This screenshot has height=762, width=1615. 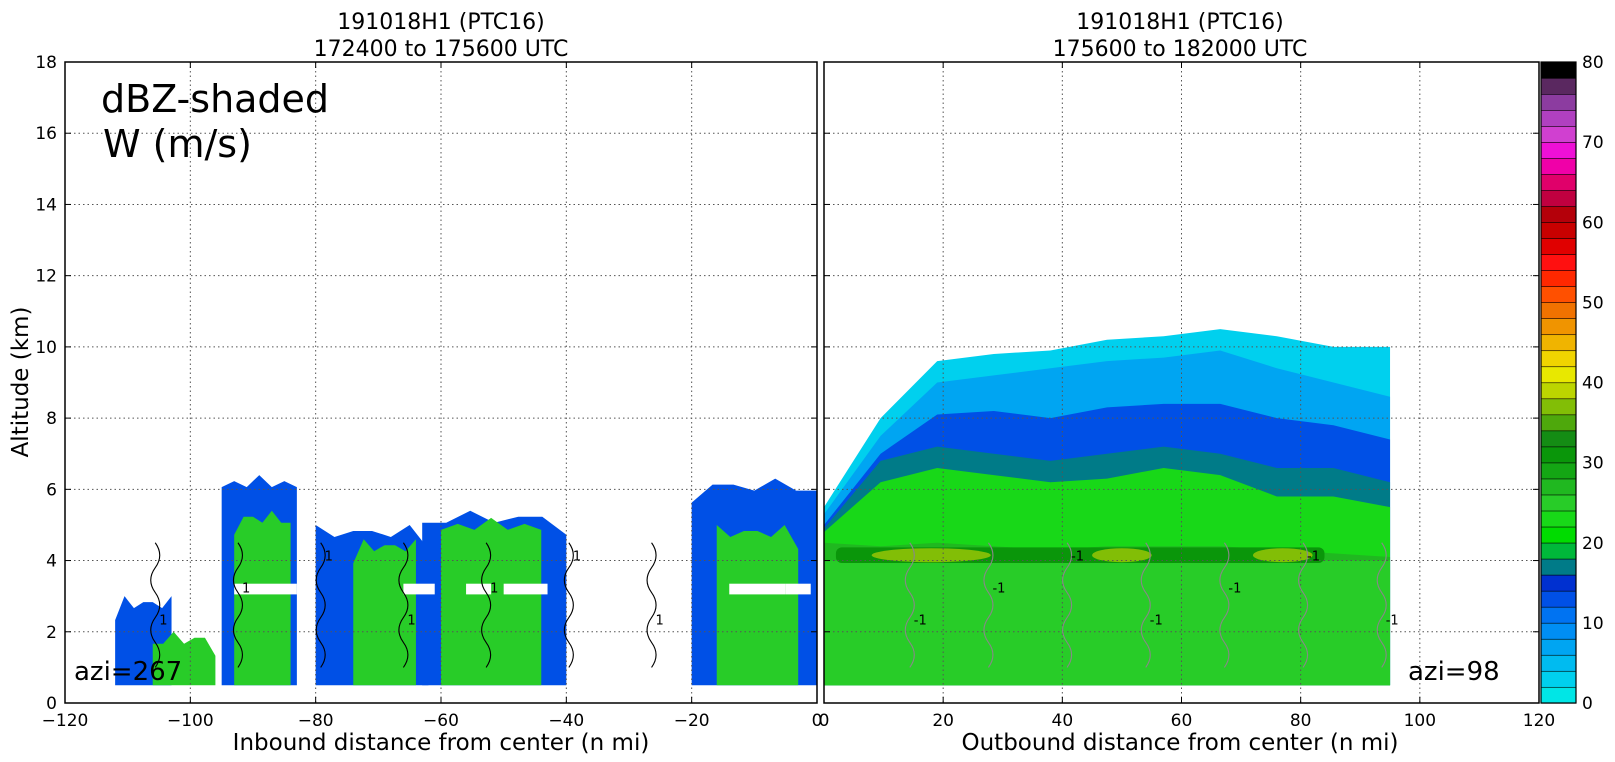 What do you see at coordinates (51, 490) in the screenshot?
I see `y-tick-label: 6` at bounding box center [51, 490].